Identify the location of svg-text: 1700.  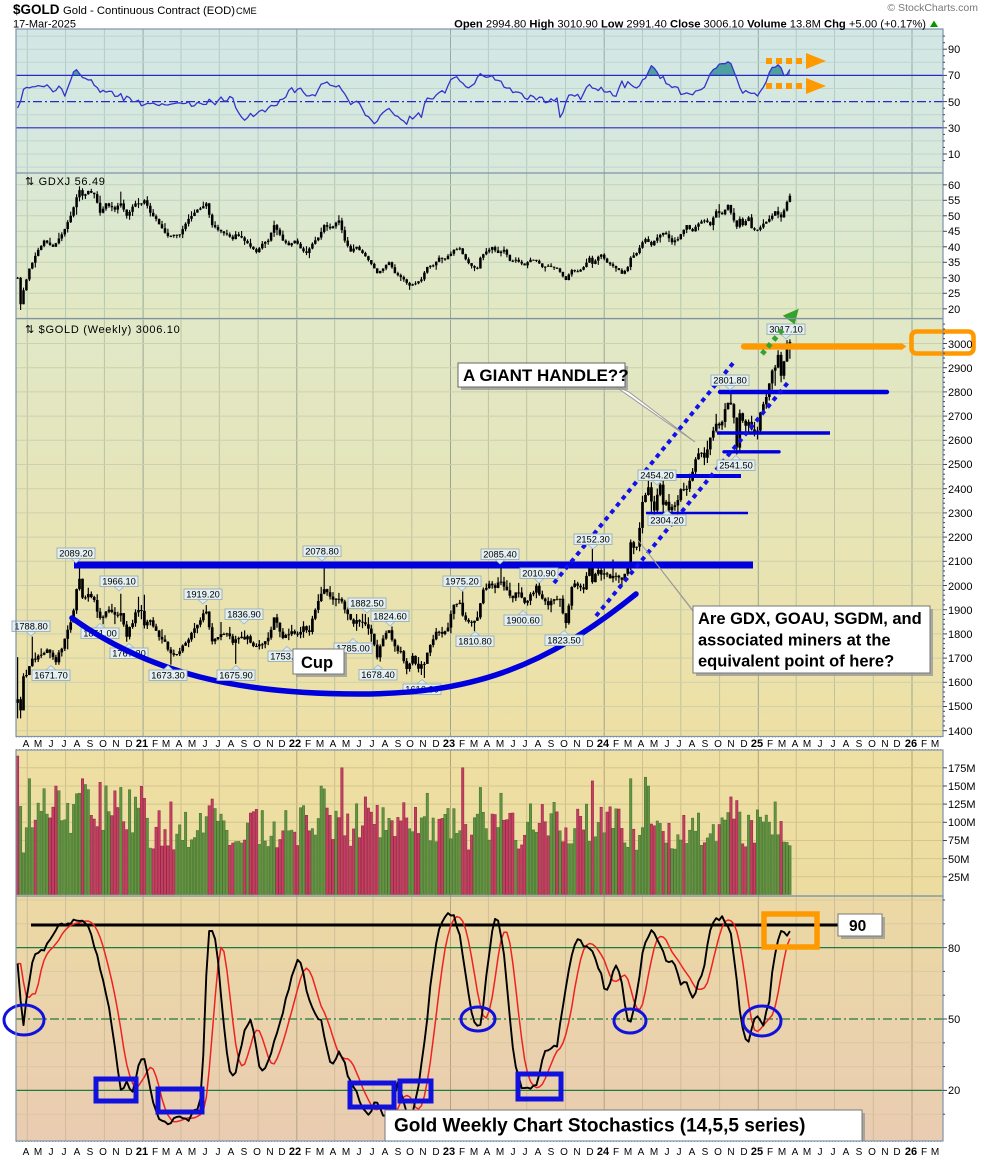
(960, 659).